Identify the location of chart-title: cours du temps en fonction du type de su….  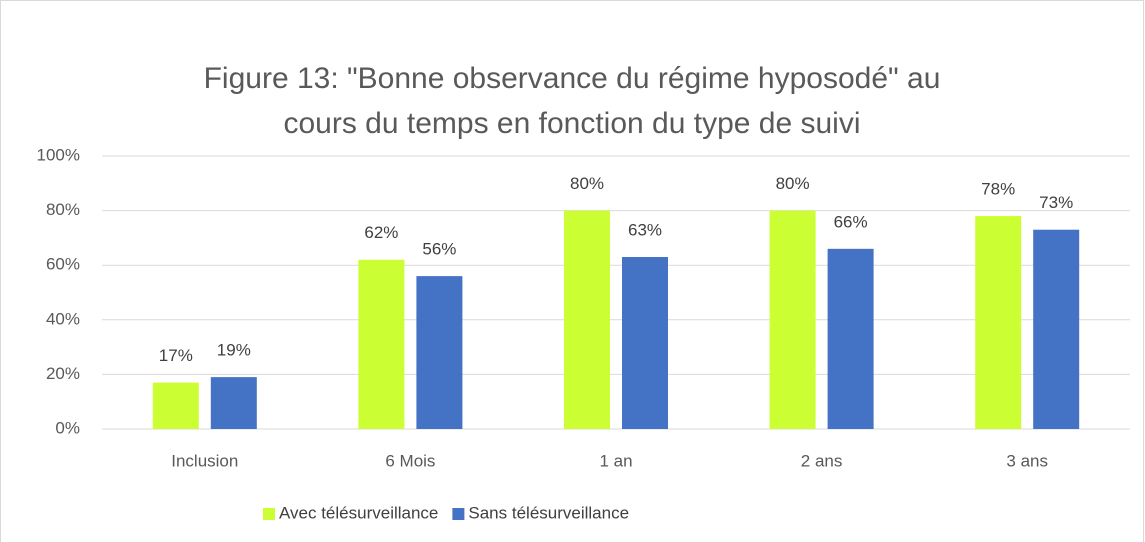
(571, 123).